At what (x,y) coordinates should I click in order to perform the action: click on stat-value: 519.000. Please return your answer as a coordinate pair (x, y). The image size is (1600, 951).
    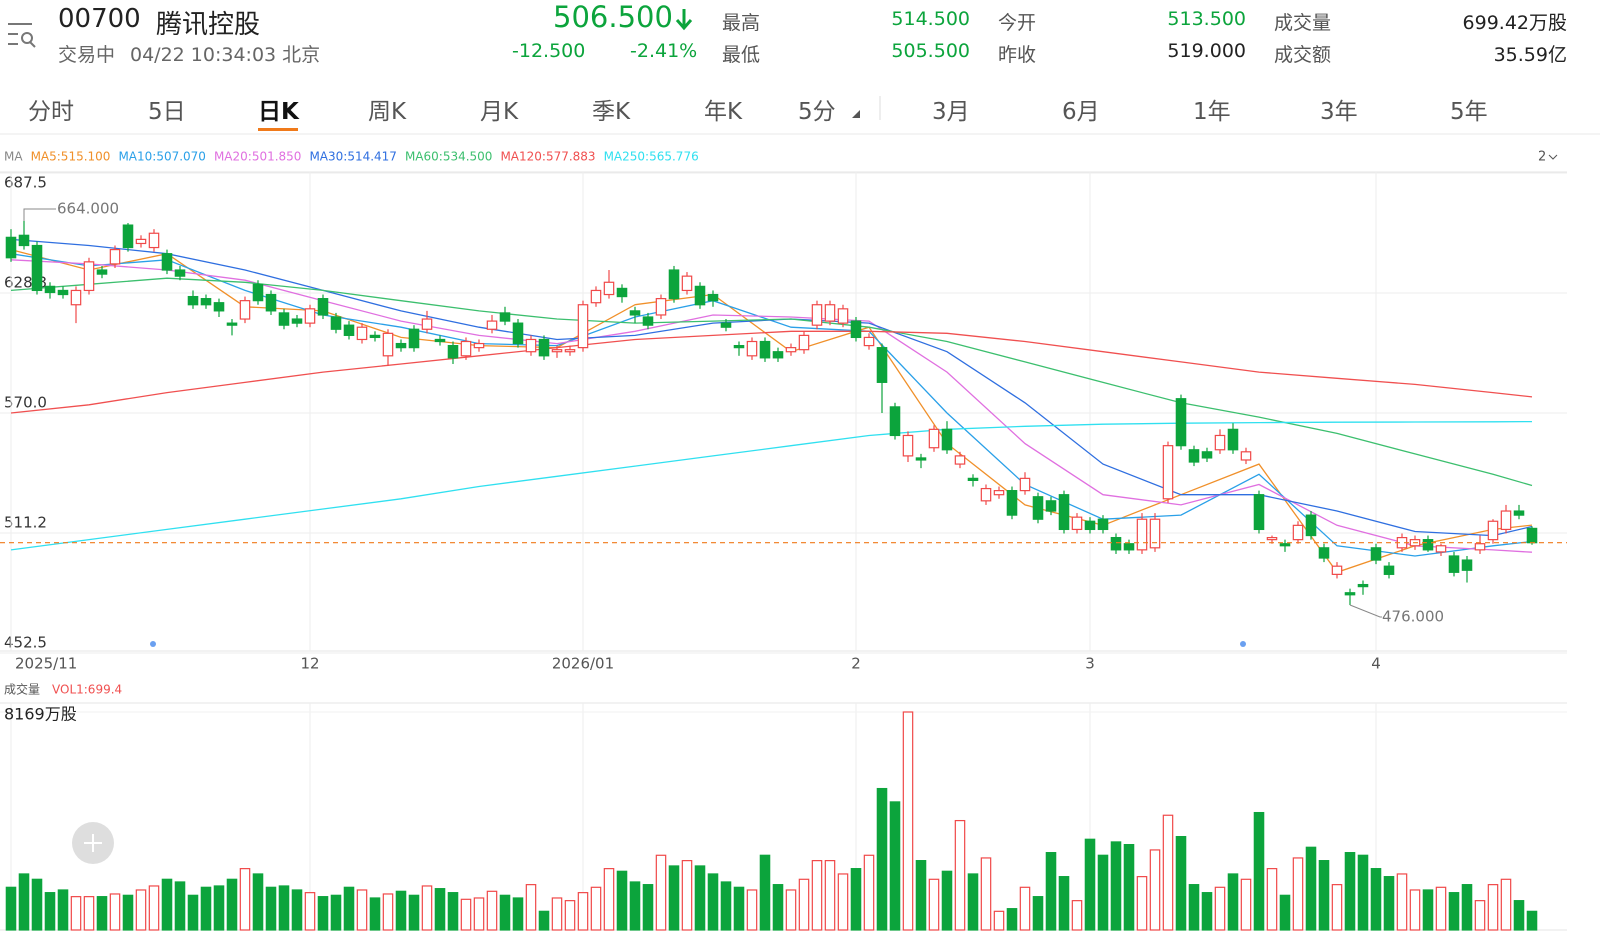
    Looking at the image, I should click on (1206, 51).